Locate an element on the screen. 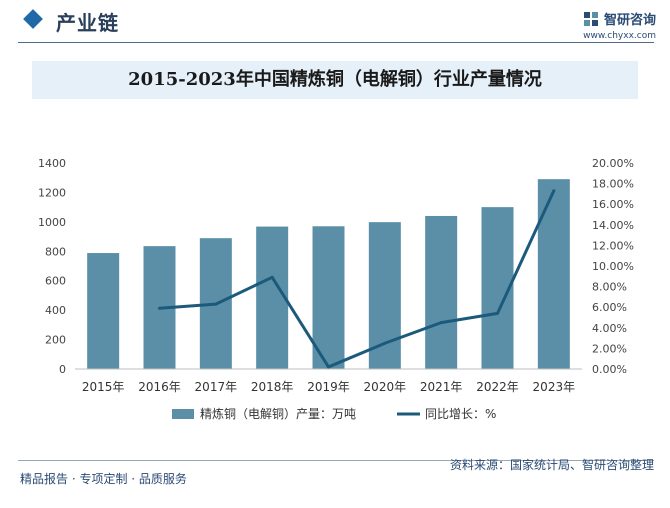 This screenshot has width=670, height=508. left-tick-label: 0 is located at coordinates (62, 369).